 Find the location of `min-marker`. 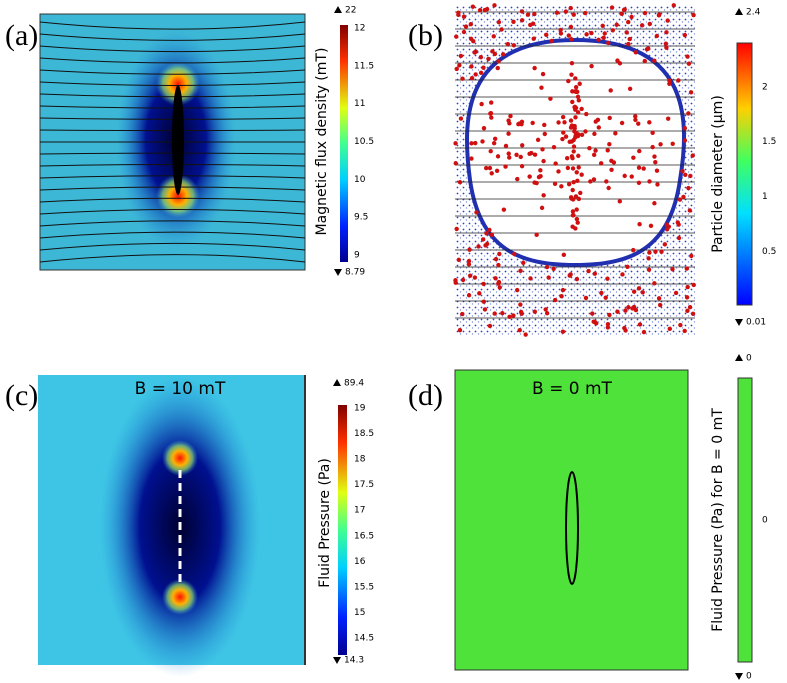

min-marker is located at coordinates (338, 272).